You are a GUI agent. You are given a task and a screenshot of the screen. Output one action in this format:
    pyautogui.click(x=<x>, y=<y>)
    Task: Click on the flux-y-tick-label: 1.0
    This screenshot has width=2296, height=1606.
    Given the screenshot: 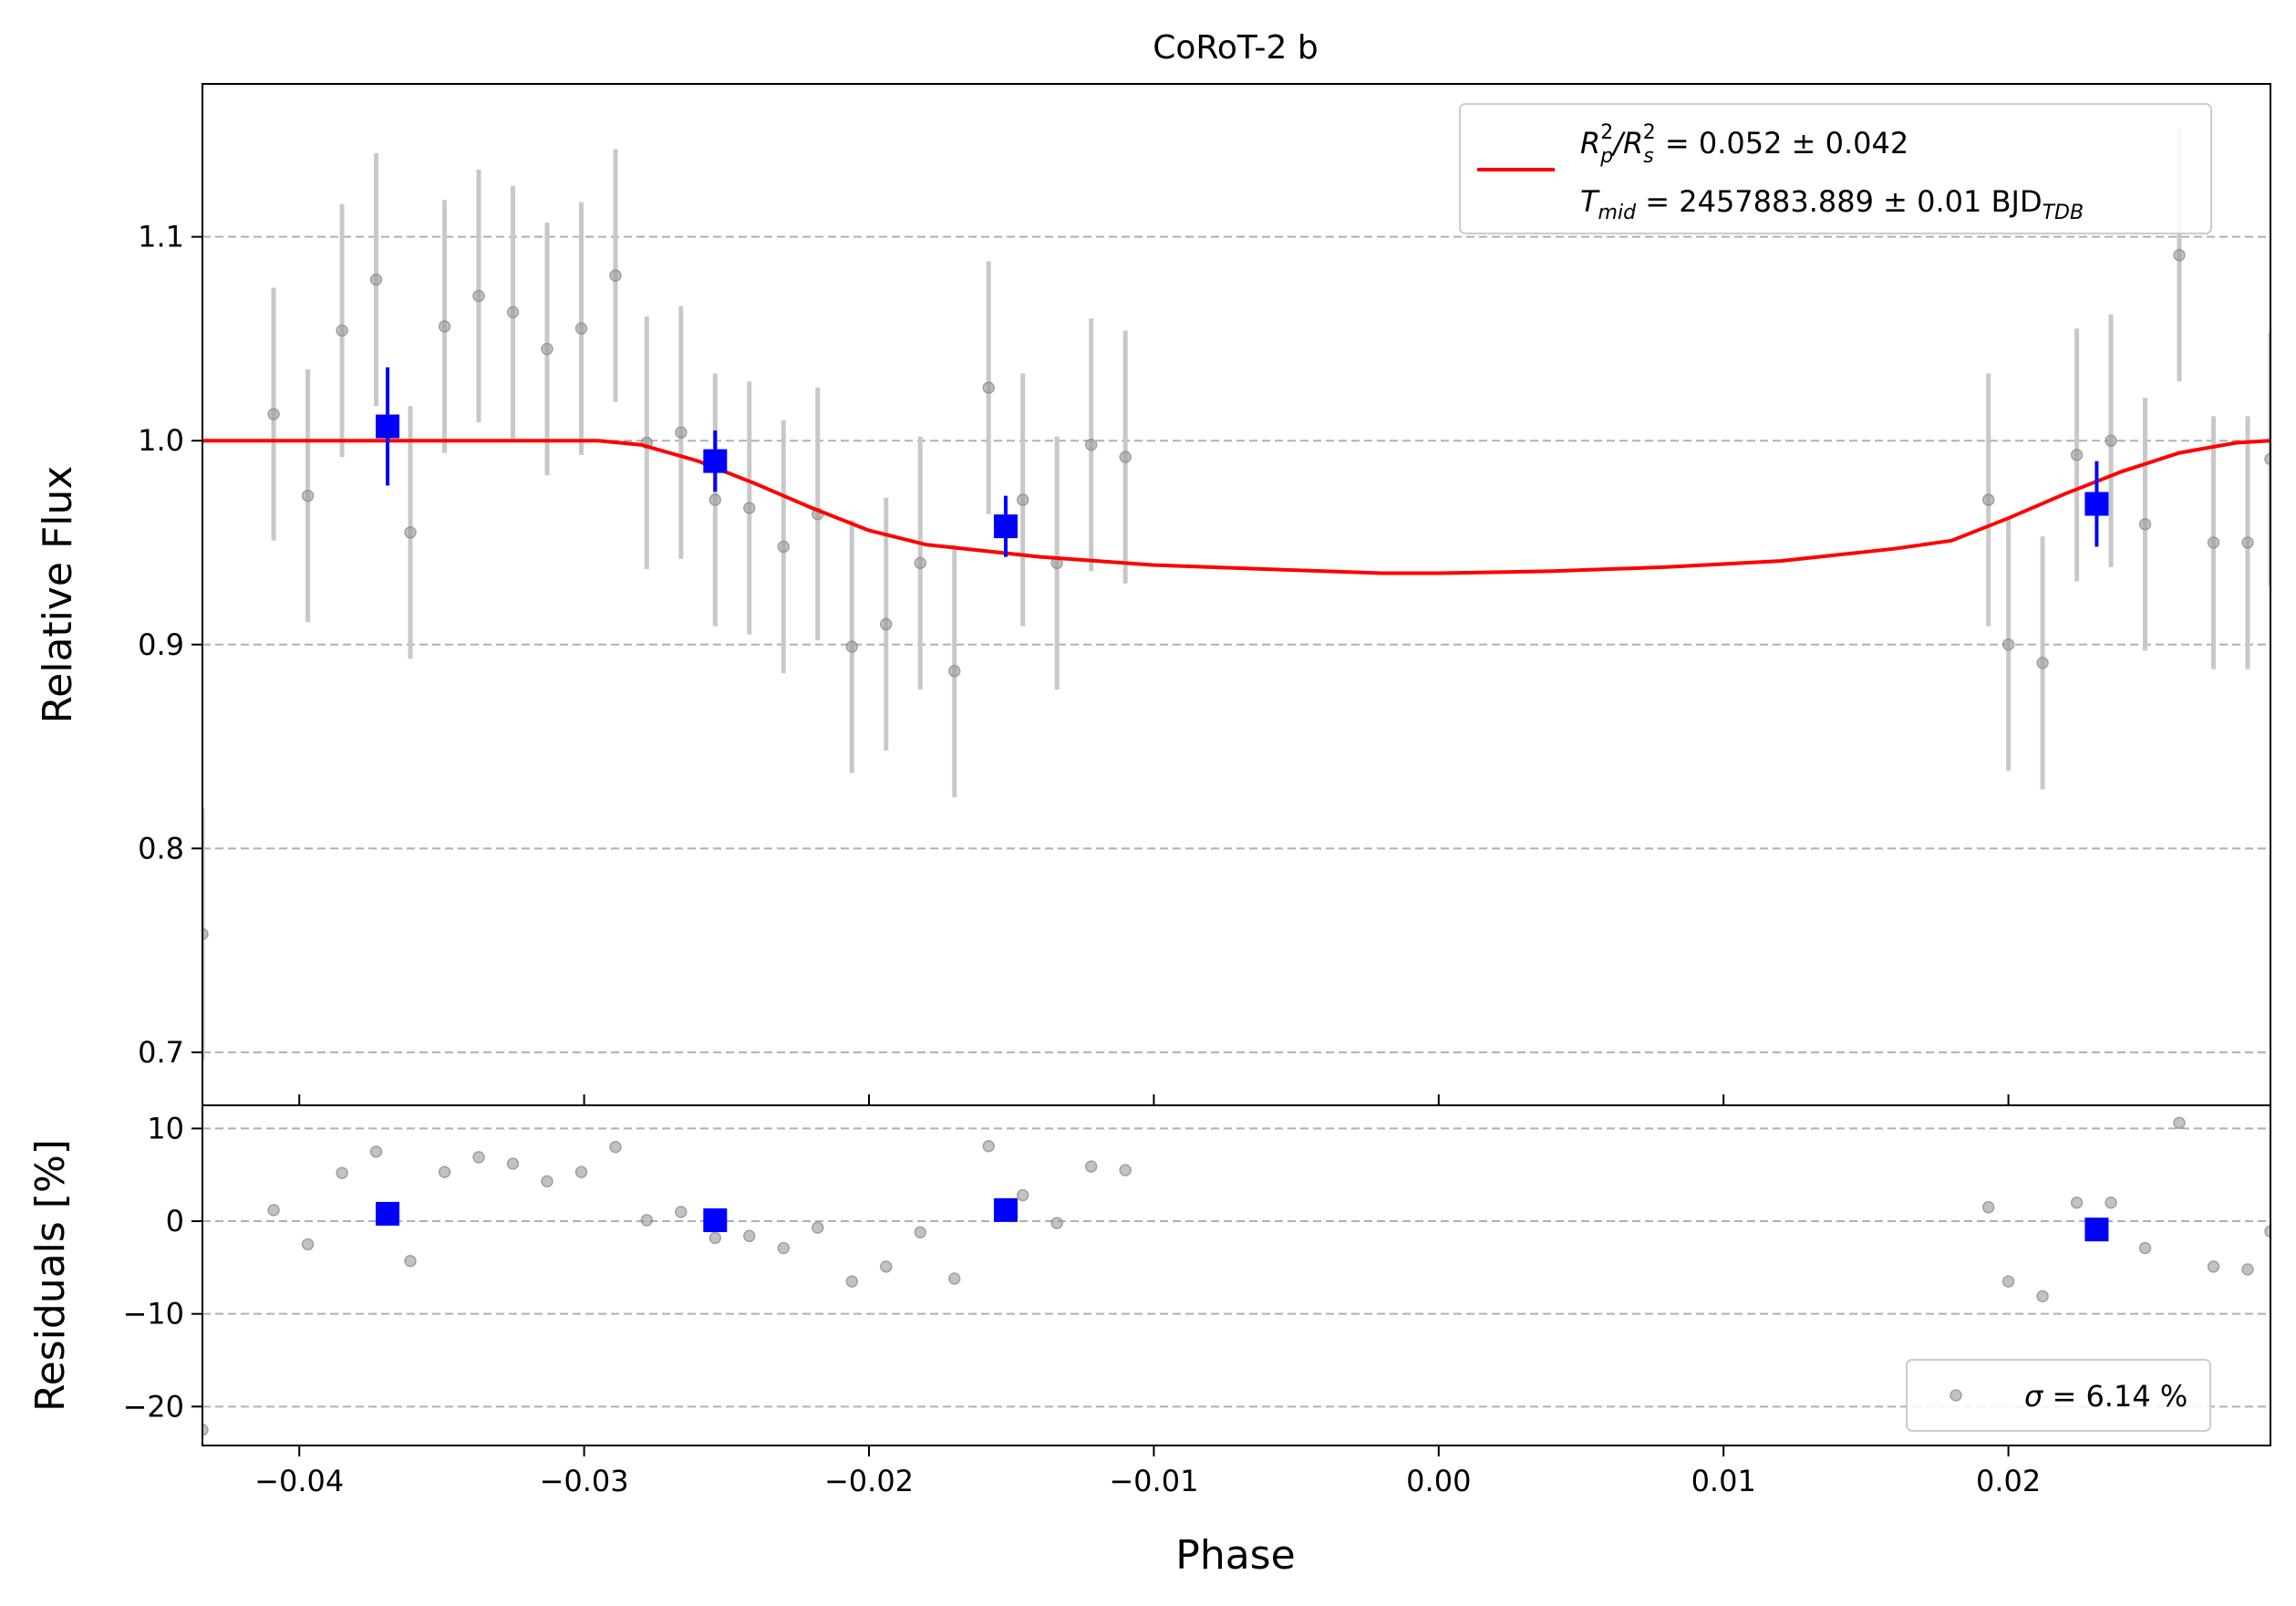 What is the action you would take?
    pyautogui.click(x=161, y=440)
    